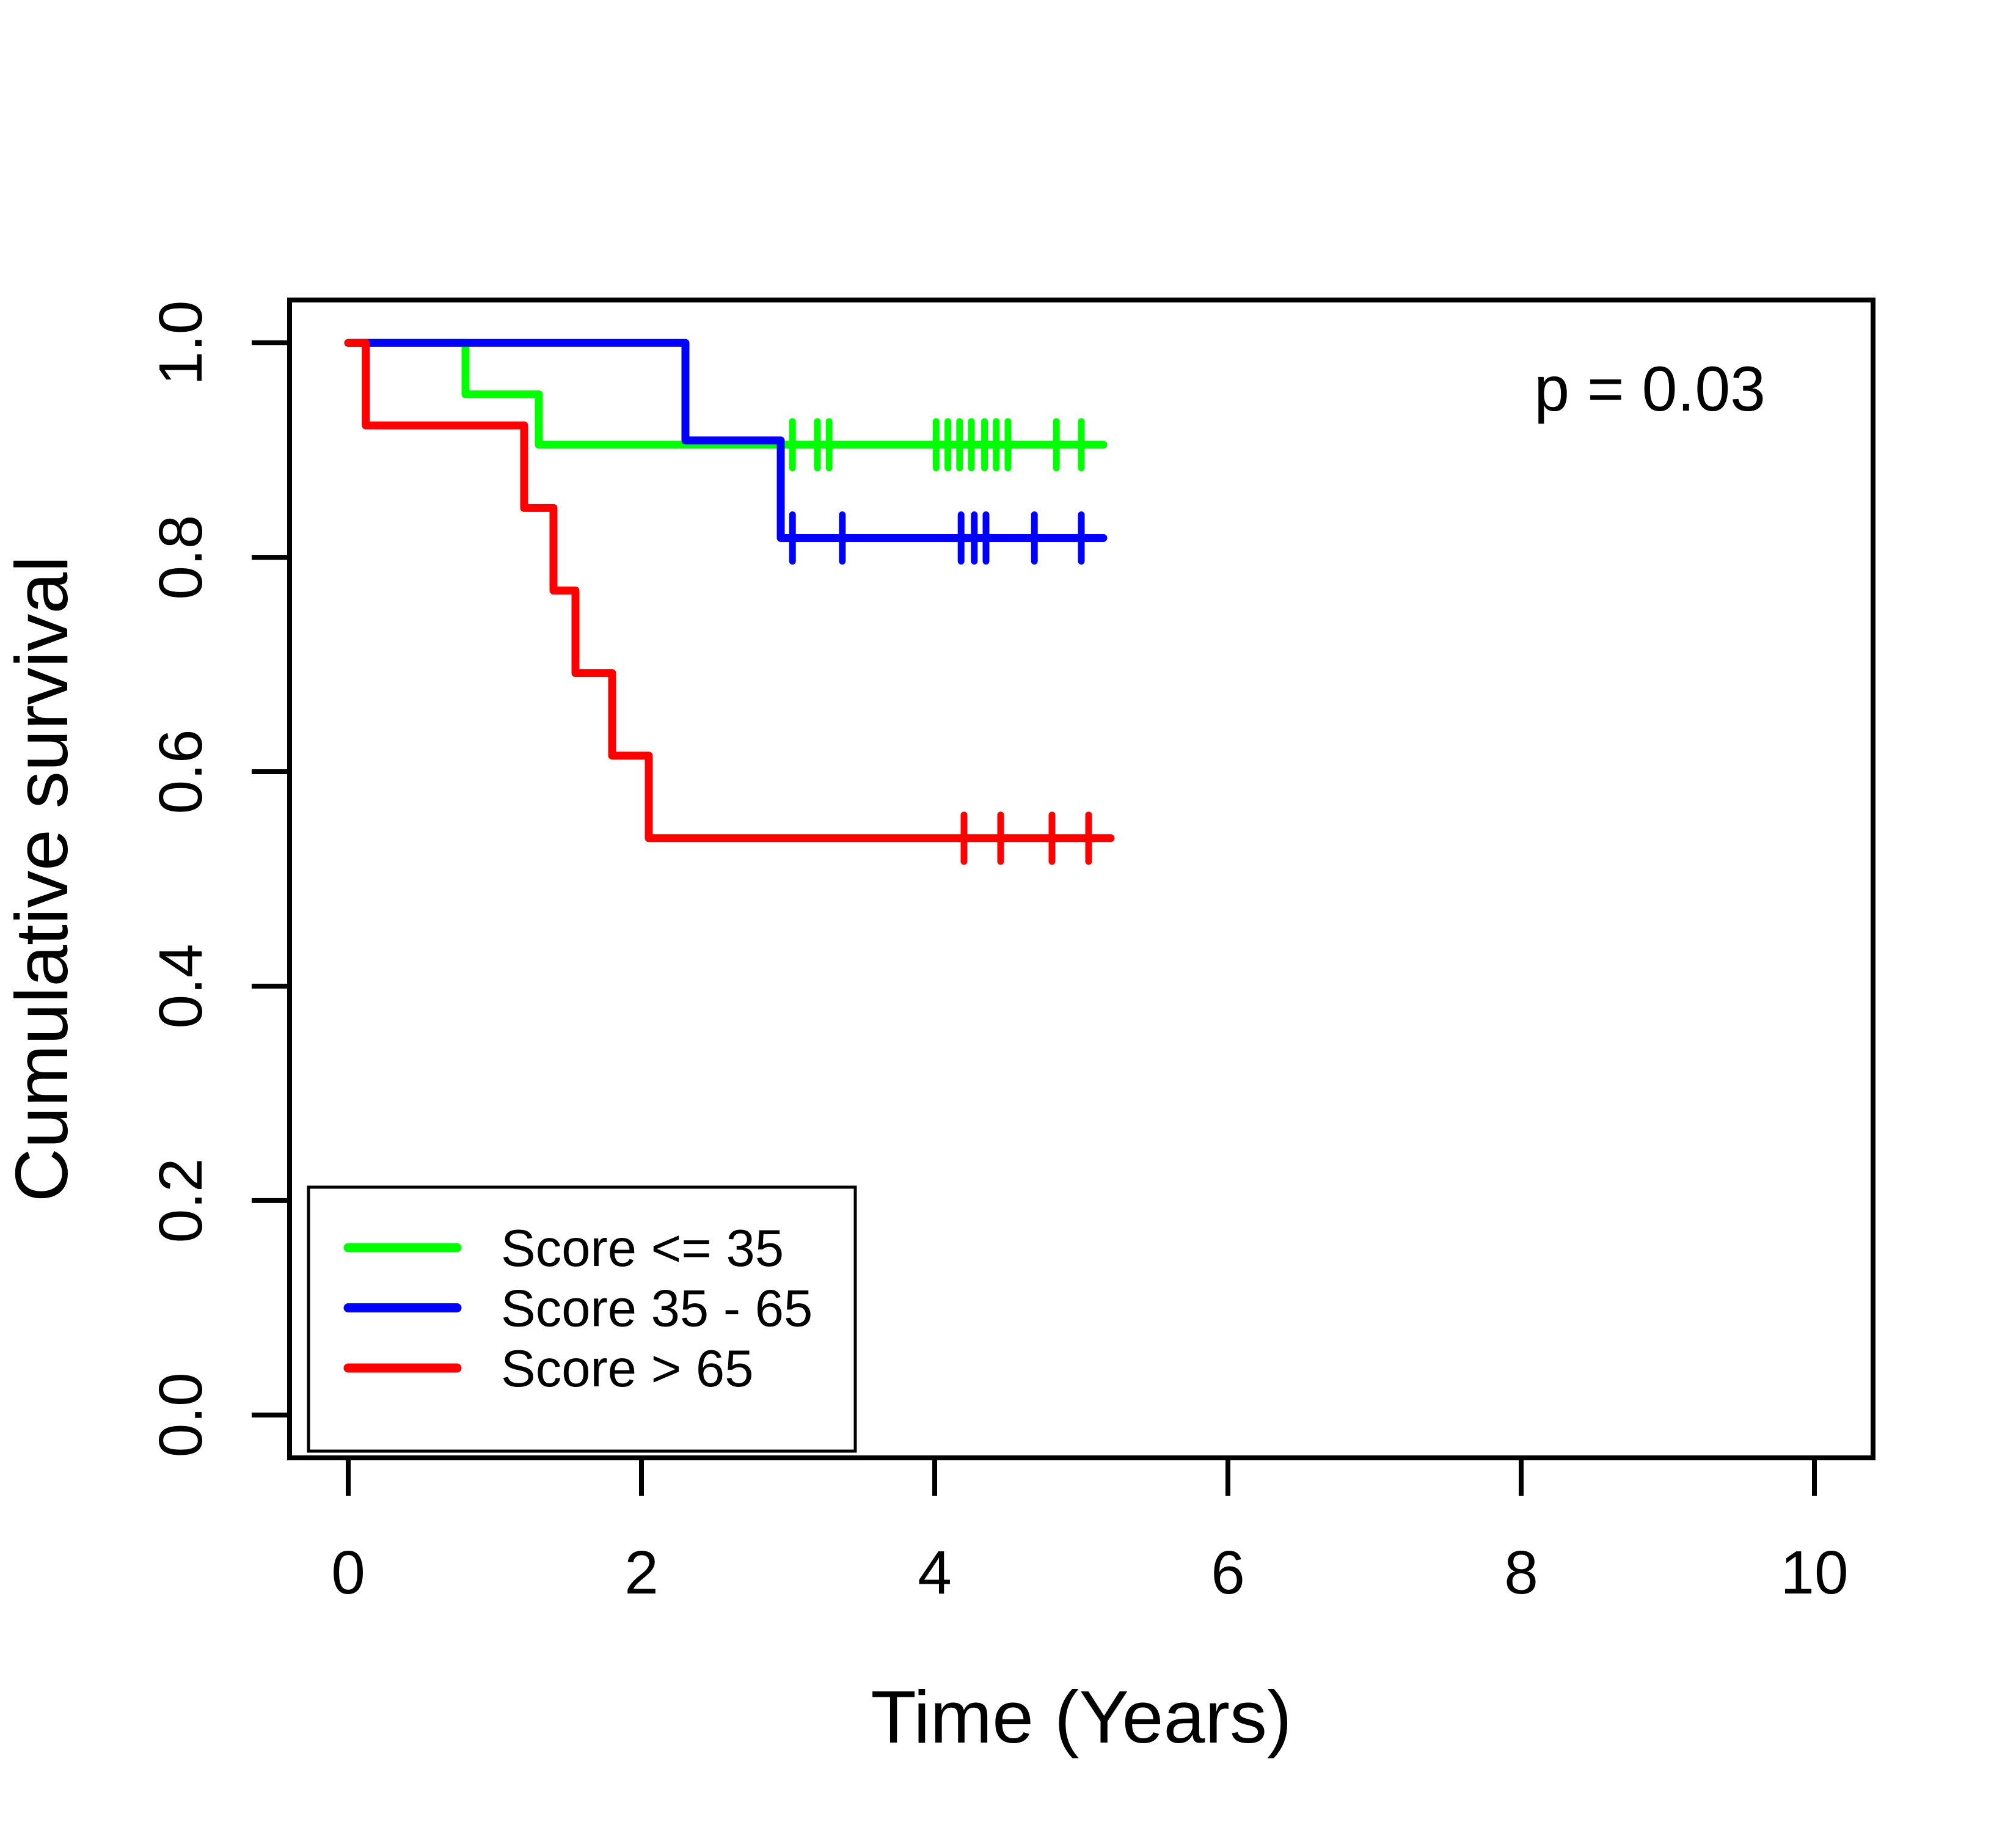  I want to click on x-axis-tick-label-4: 4, so click(935, 1572).